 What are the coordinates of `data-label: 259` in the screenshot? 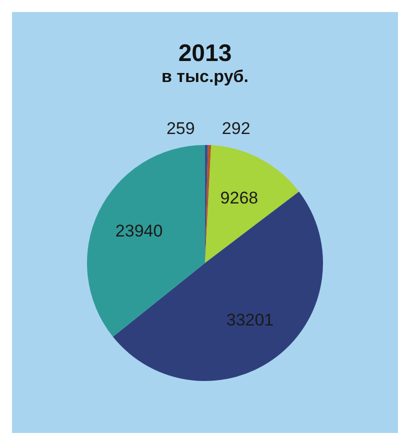 It's located at (180, 128).